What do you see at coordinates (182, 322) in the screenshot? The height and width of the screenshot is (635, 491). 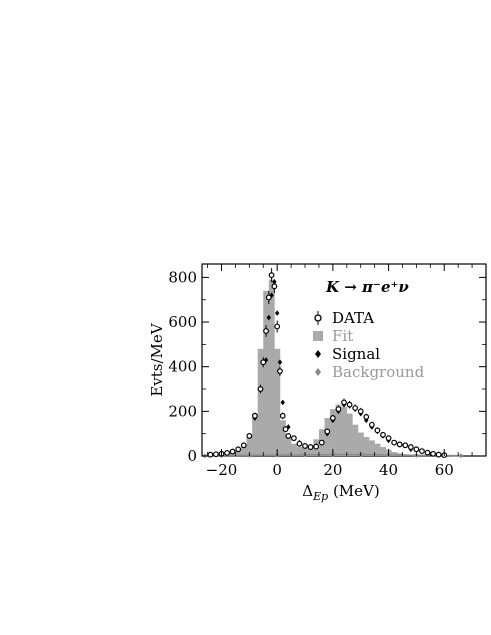 I see `y-tick-label: 600` at bounding box center [182, 322].